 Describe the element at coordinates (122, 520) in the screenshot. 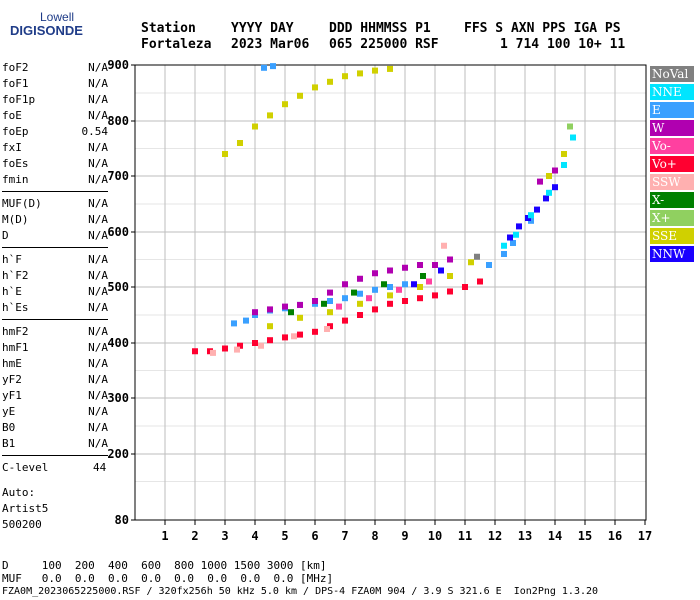

I see `y-tick-label: 80` at that location.